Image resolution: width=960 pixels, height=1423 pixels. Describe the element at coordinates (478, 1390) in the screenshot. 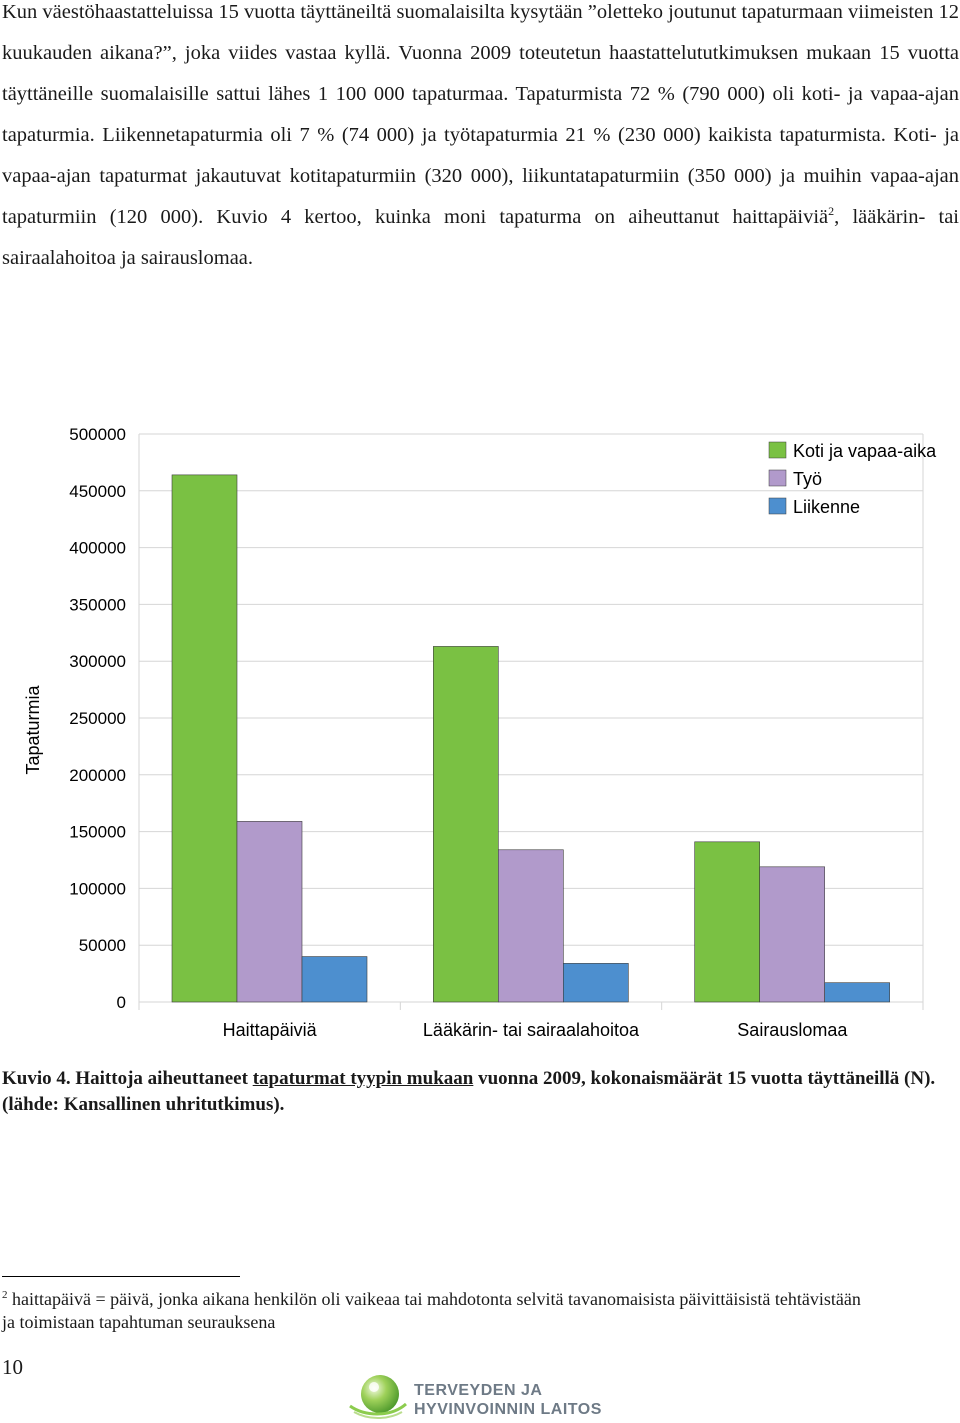

I see `logo-line-1: TERVEYDEN JA` at that location.